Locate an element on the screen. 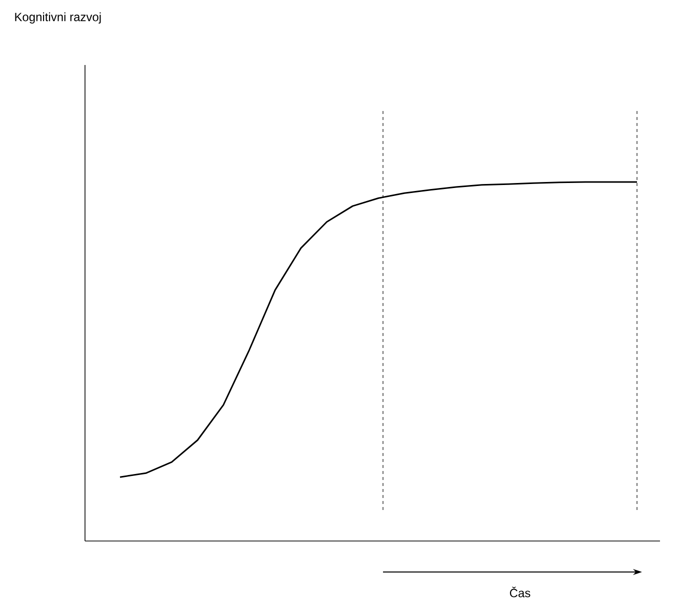  text: Kognitivni razvoj is located at coordinates (58, 18).